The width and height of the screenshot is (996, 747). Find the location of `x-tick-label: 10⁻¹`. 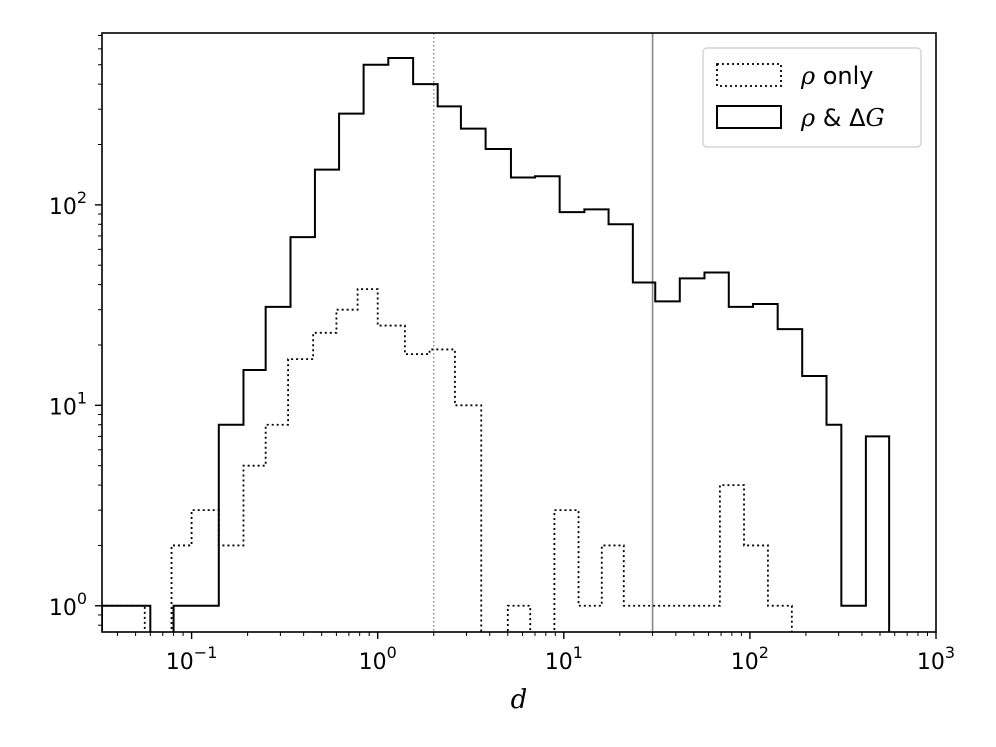

x-tick-label: 10⁻¹ is located at coordinates (192, 659).